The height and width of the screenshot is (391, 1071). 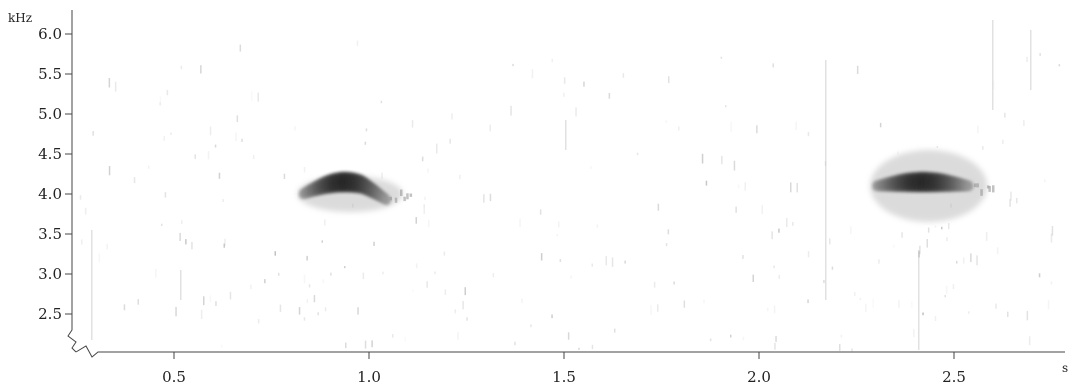 What do you see at coordinates (969, 186) in the screenshot?
I see `call-core-blob` at bounding box center [969, 186].